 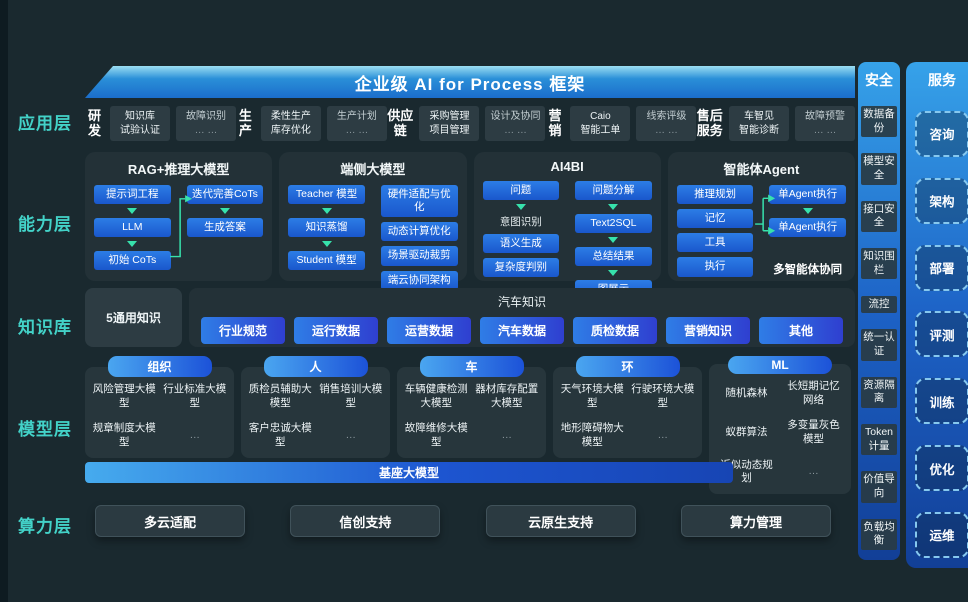 I want to click on app-feature-line: 知识库, so click(x=139, y=116).